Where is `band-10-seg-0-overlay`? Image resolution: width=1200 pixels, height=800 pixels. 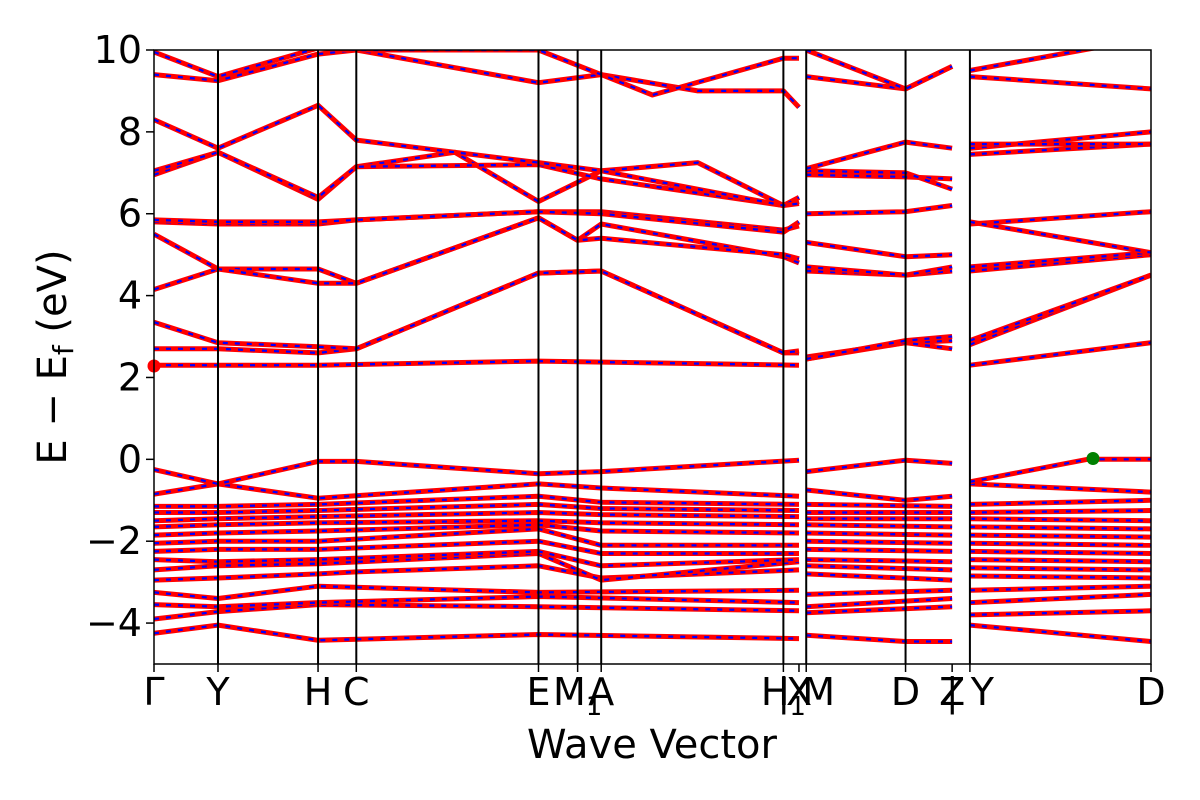 band-10-seg-0-overlay is located at coordinates (477, 523).